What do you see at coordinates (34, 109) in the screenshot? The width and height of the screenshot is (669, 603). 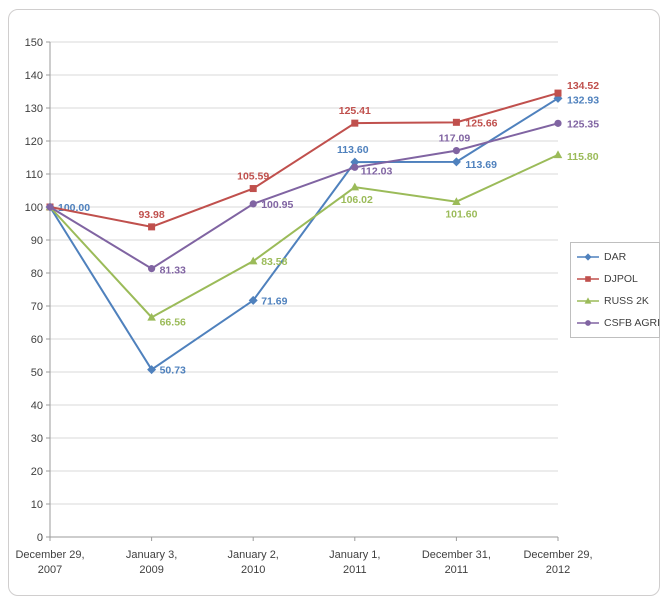 I see `y-tick-label: 130` at bounding box center [34, 109].